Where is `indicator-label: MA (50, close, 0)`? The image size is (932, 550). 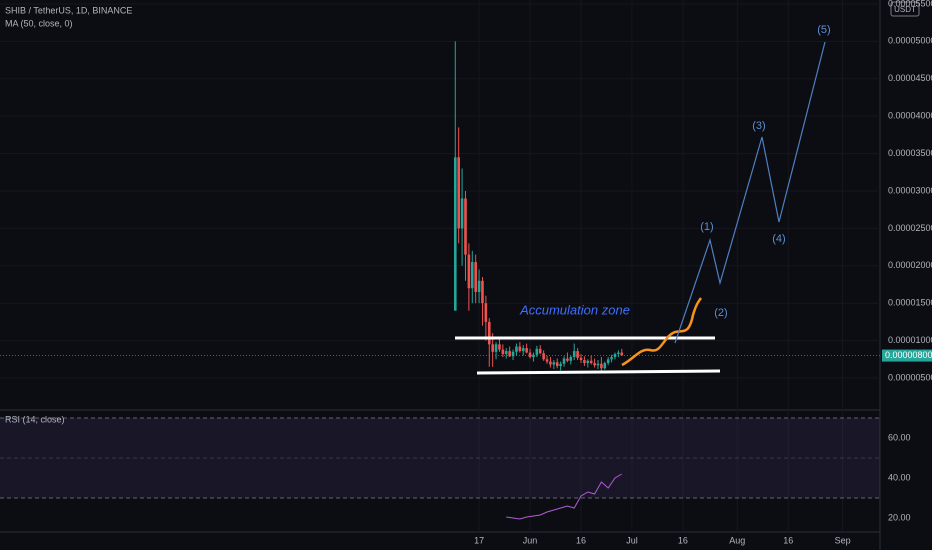
indicator-label: MA (50, close, 0) is located at coordinates (39, 23).